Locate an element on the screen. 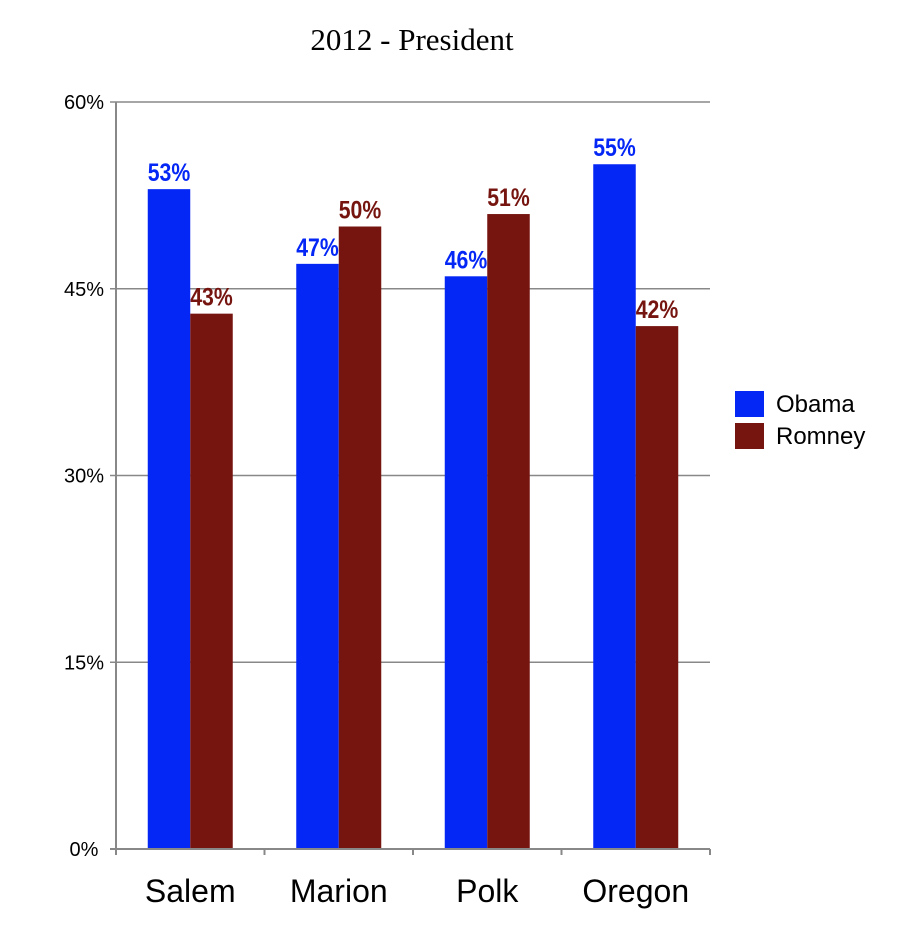 The height and width of the screenshot is (944, 900). x-tick-label: Salem is located at coordinates (190, 891).